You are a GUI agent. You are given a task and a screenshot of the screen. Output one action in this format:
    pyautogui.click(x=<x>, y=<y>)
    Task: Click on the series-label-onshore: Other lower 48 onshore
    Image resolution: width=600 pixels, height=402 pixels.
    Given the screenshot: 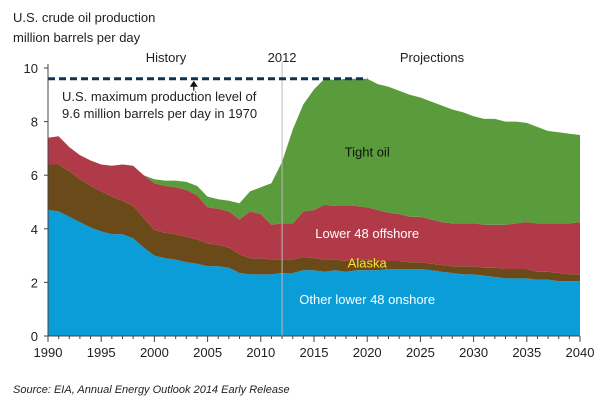 What is the action you would take?
    pyautogui.click(x=367, y=299)
    